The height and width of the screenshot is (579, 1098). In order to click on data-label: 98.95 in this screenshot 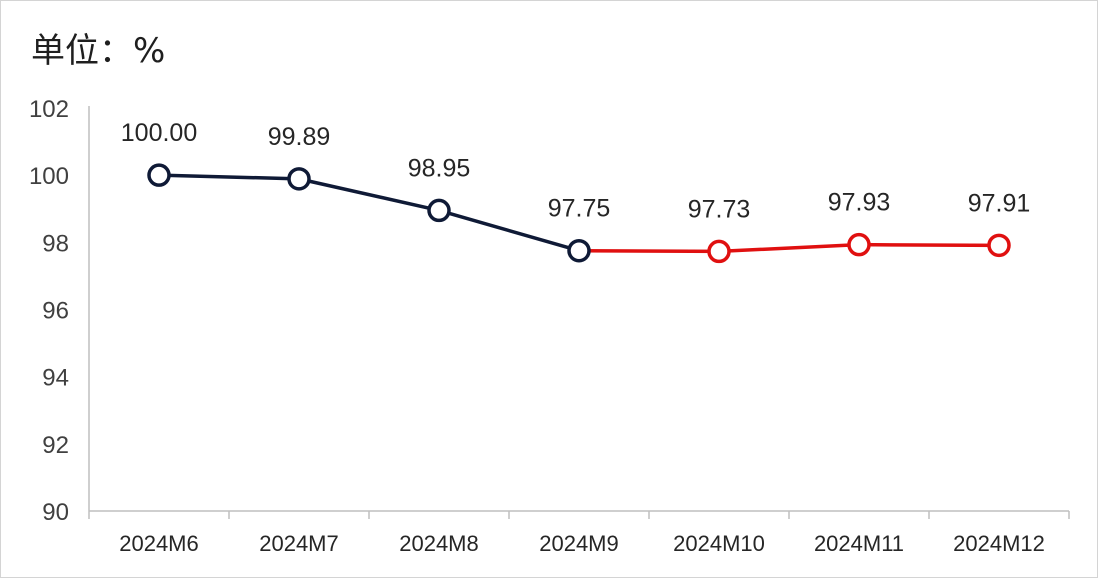, I will do `click(439, 168)`.